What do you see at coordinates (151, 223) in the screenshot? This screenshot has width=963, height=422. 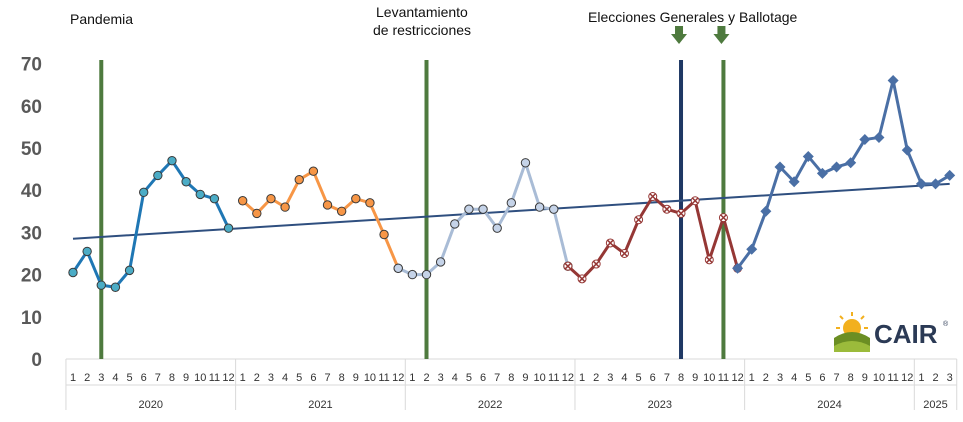 I see `series-2020` at bounding box center [151, 223].